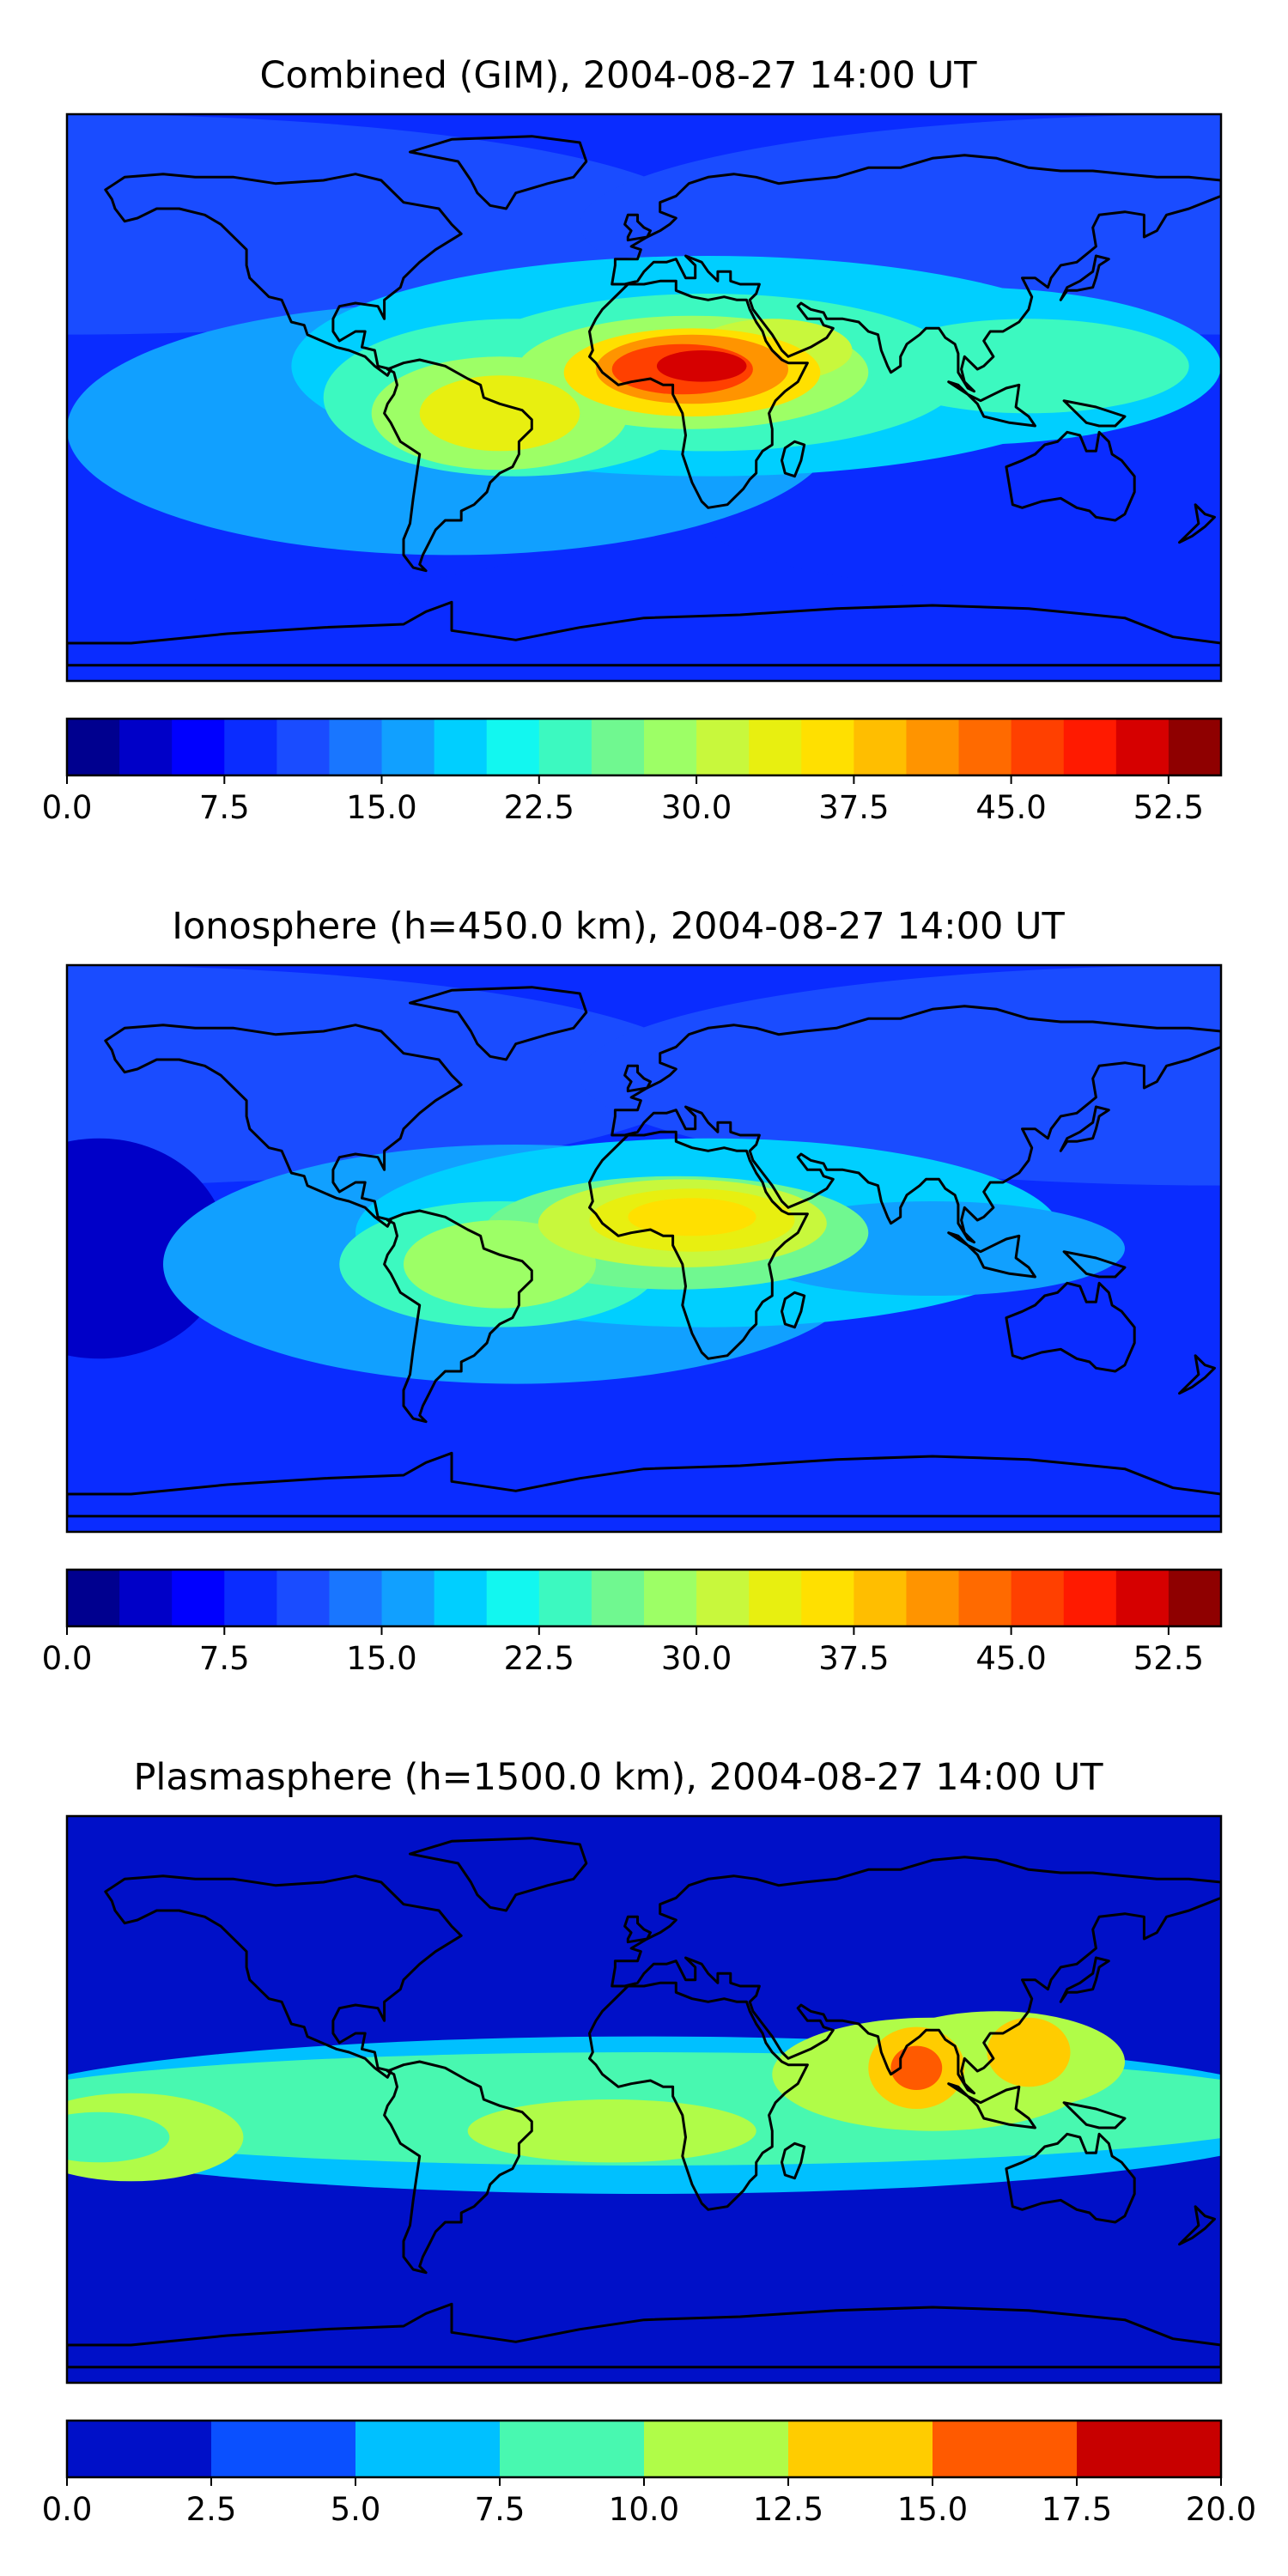 The height and width of the screenshot is (2576, 1288). I want to click on coastline-madagascar, so click(793, 2161).